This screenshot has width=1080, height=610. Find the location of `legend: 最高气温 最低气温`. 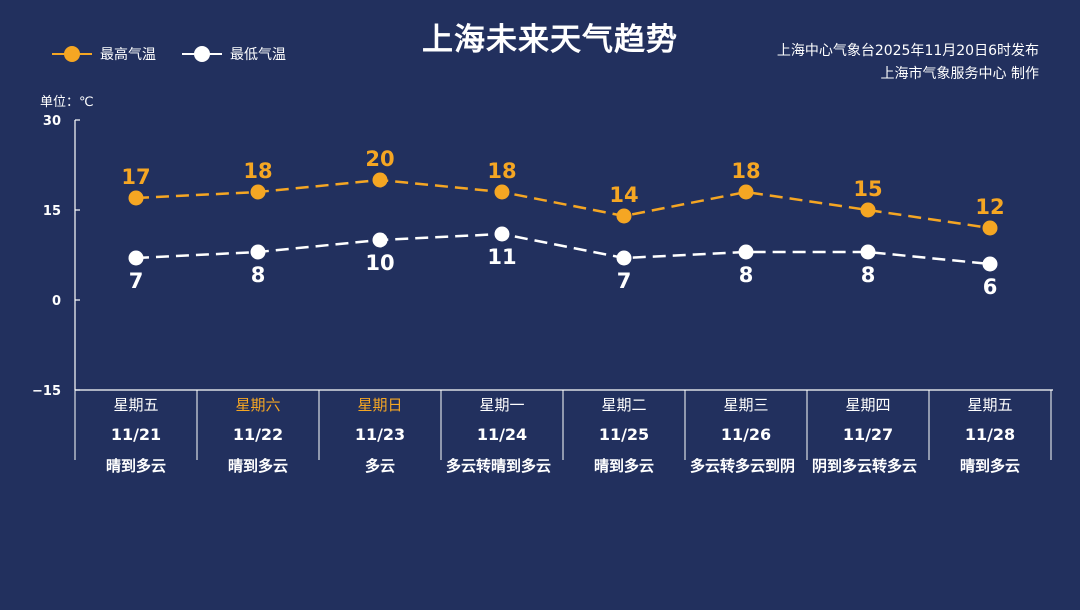

legend: 最高气温 最低气温 is located at coordinates (182, 54).